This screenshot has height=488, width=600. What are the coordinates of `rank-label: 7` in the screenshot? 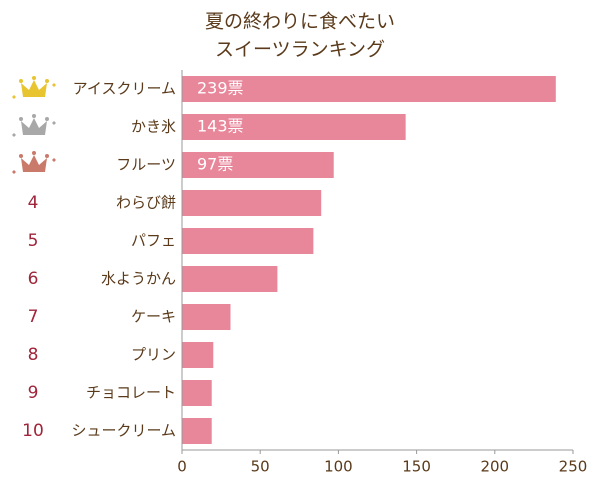 It's located at (33, 317).